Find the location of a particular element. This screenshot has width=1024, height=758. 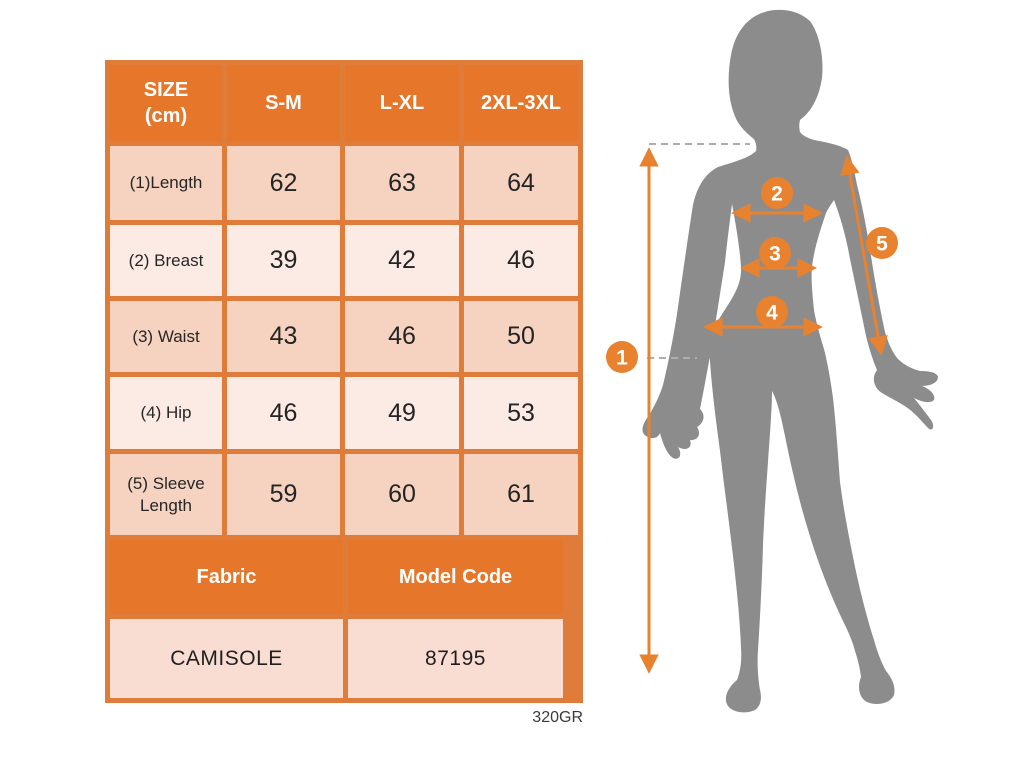

fabric-model-grid: Fabric Model Code CAMISOLE 87195 is located at coordinates (344, 619).